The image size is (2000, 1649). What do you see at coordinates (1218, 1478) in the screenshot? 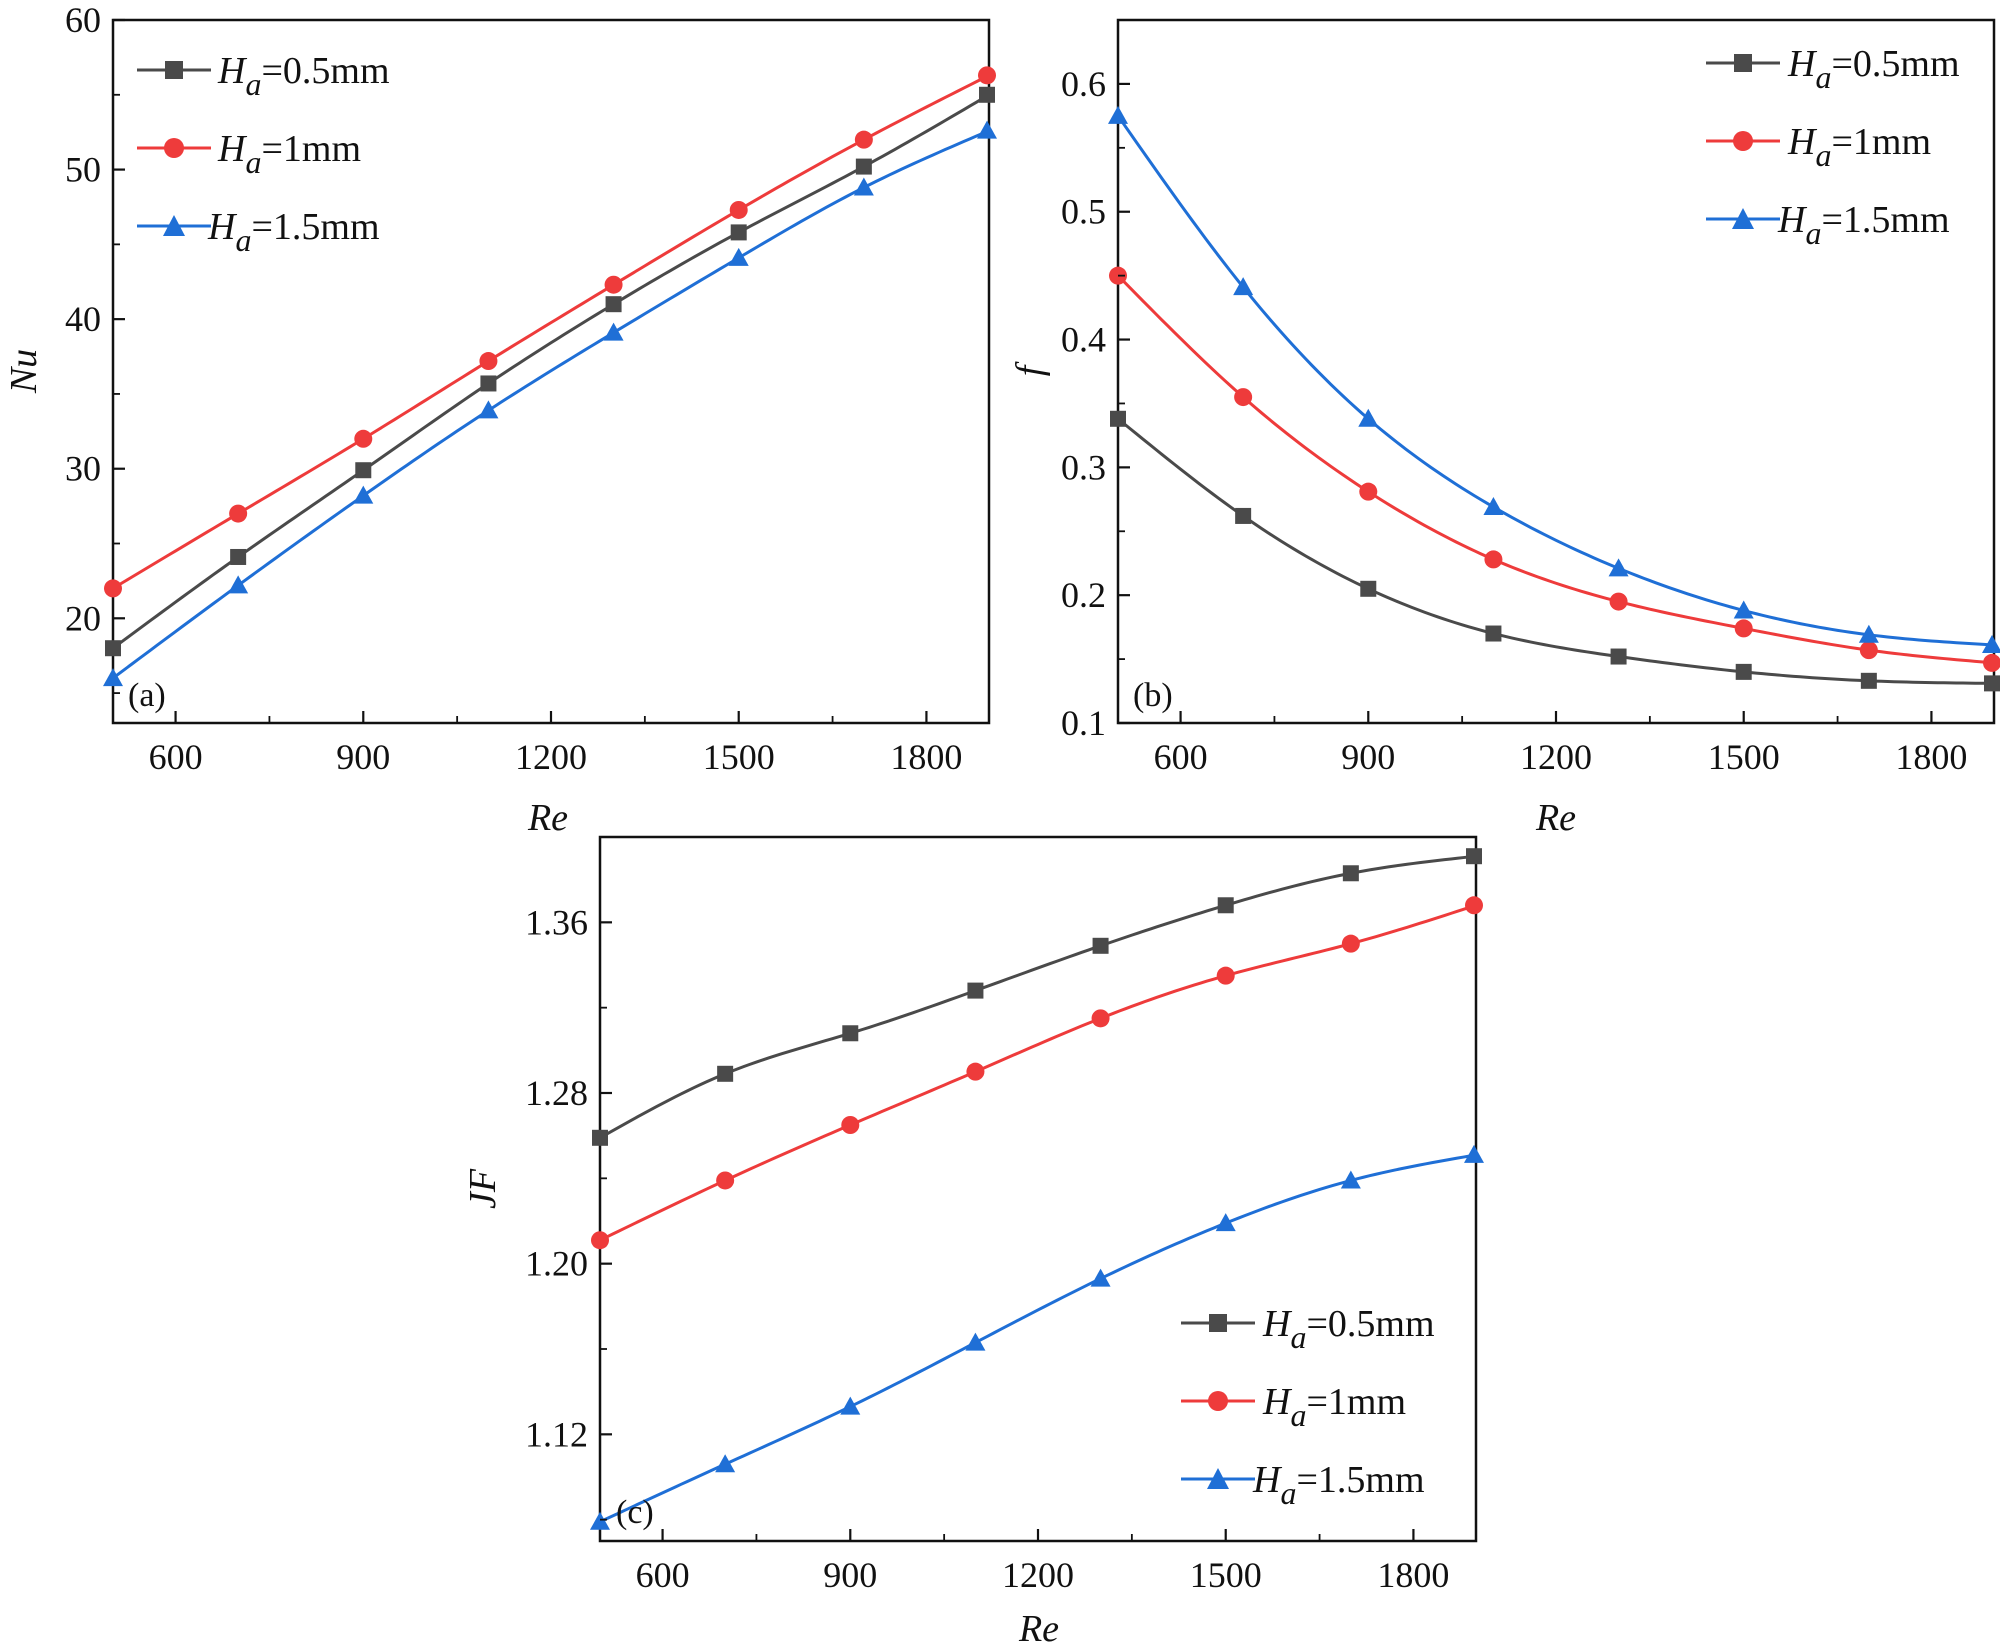
I see `legend-triangle-marker-c` at bounding box center [1218, 1478].